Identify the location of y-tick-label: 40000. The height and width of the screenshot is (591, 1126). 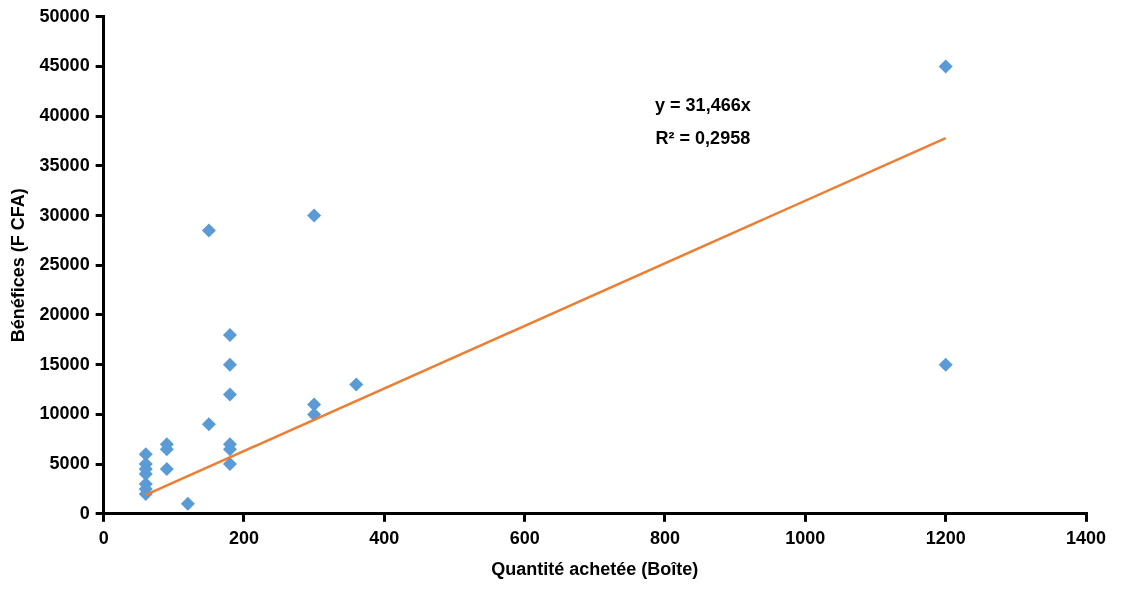
(64, 115).